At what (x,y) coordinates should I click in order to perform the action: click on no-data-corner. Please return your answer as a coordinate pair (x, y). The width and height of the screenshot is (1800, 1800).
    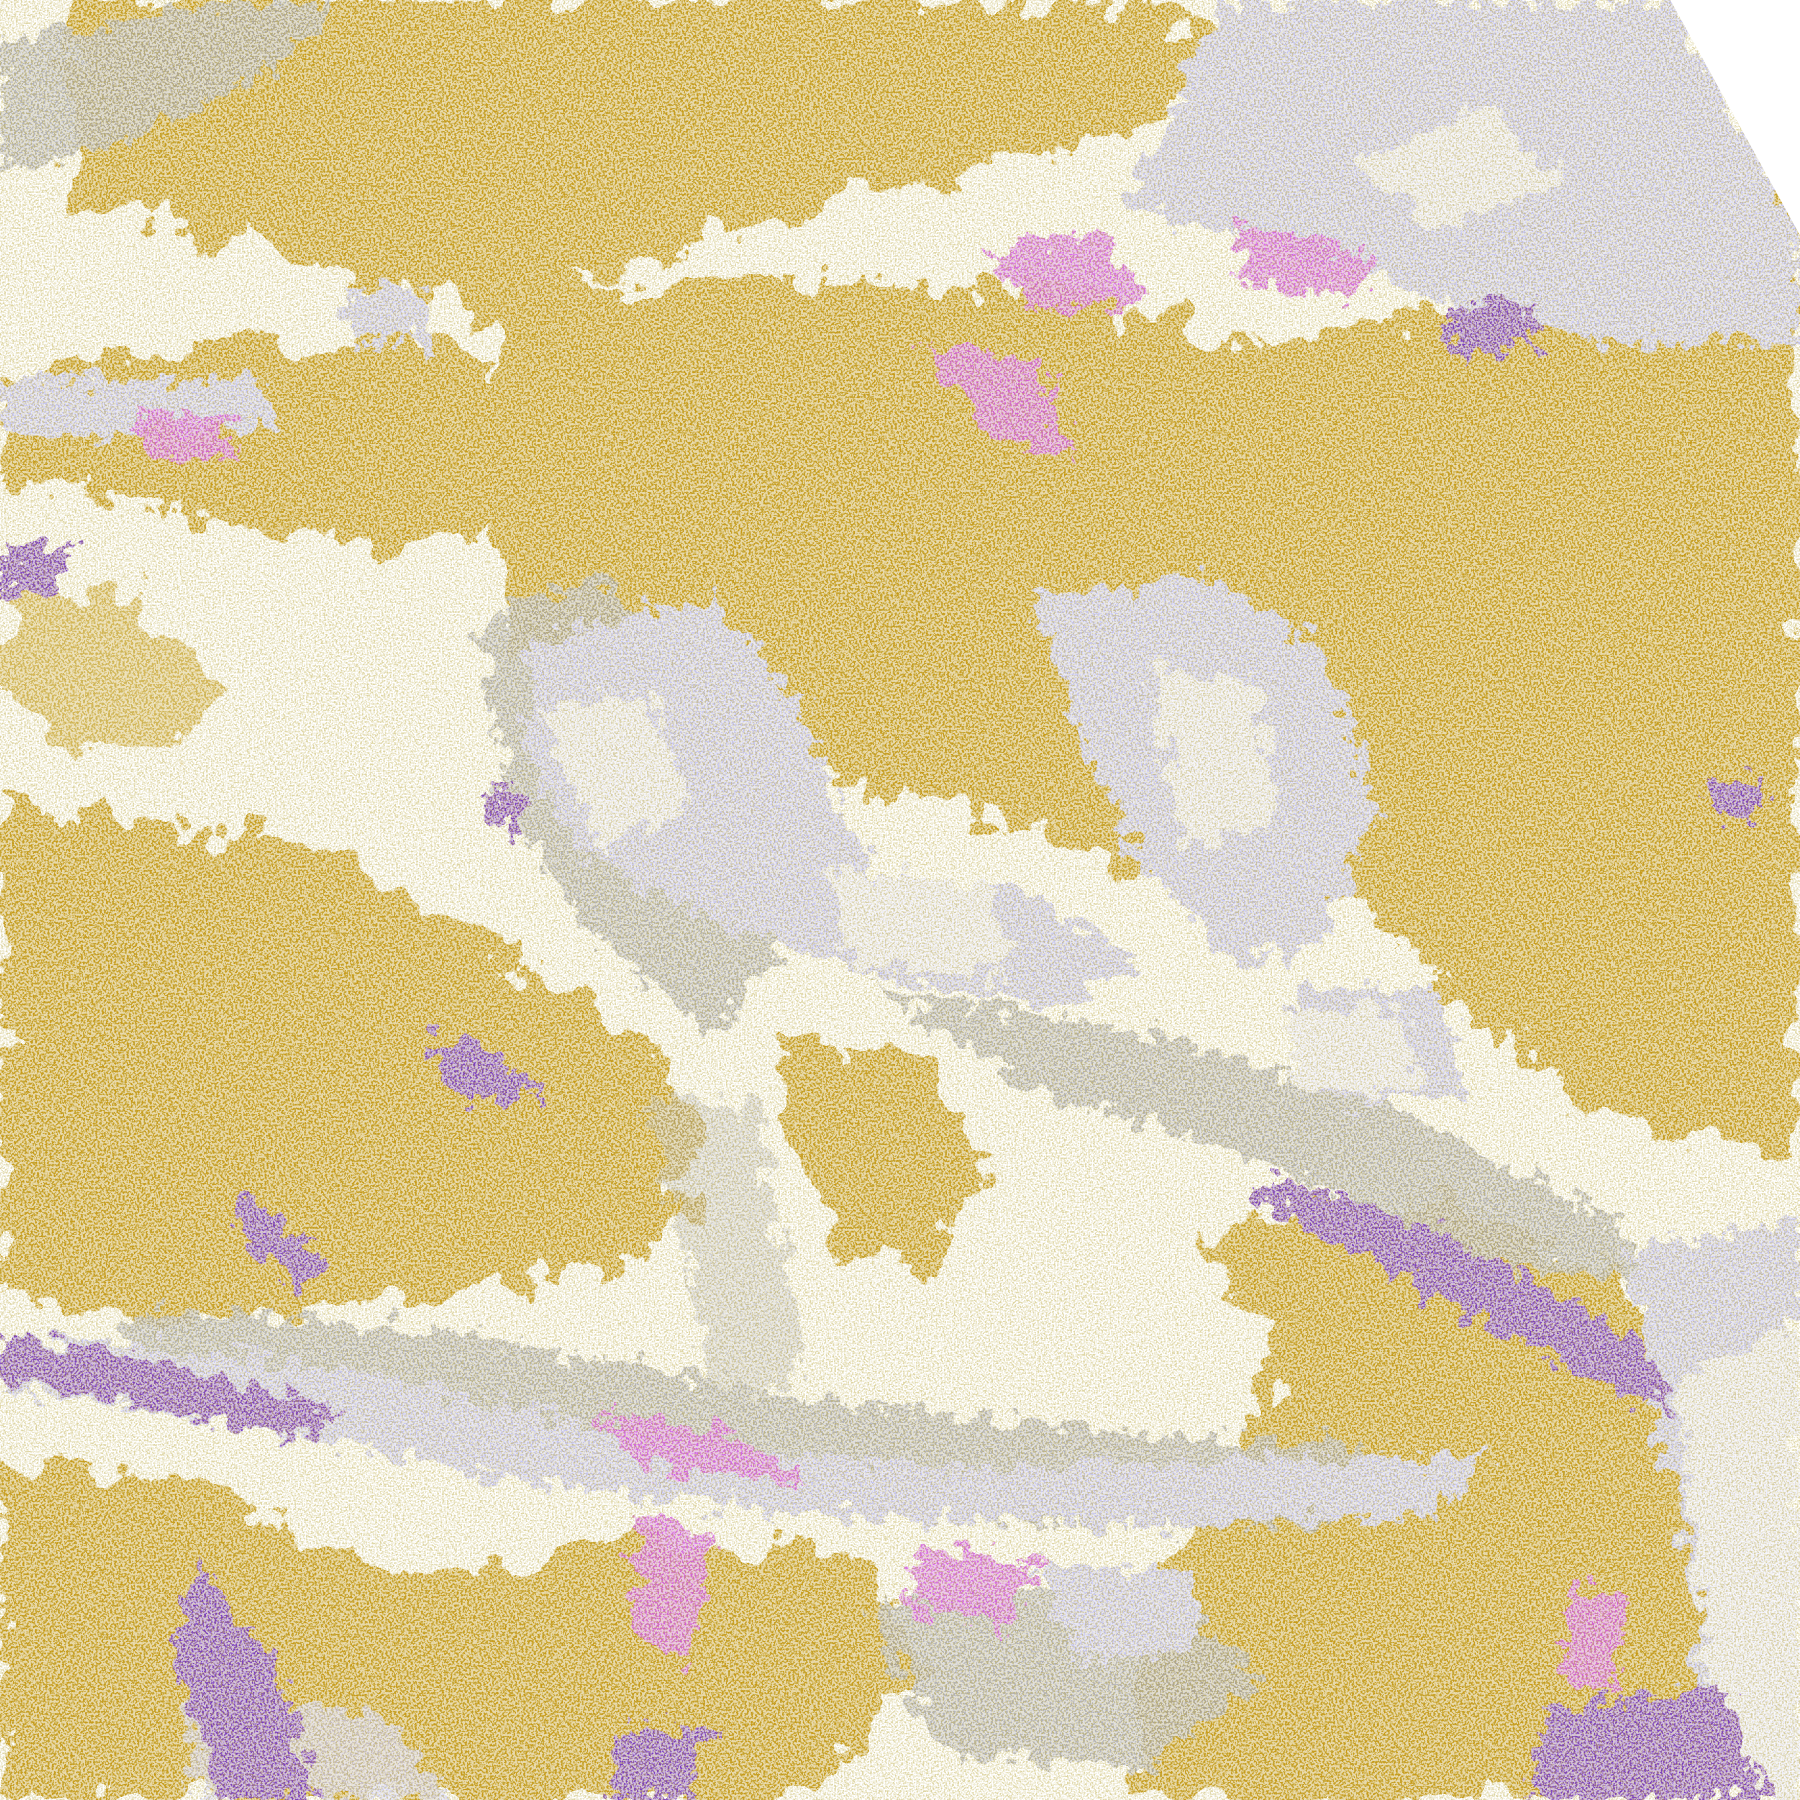
    Looking at the image, I should click on (1735, 118).